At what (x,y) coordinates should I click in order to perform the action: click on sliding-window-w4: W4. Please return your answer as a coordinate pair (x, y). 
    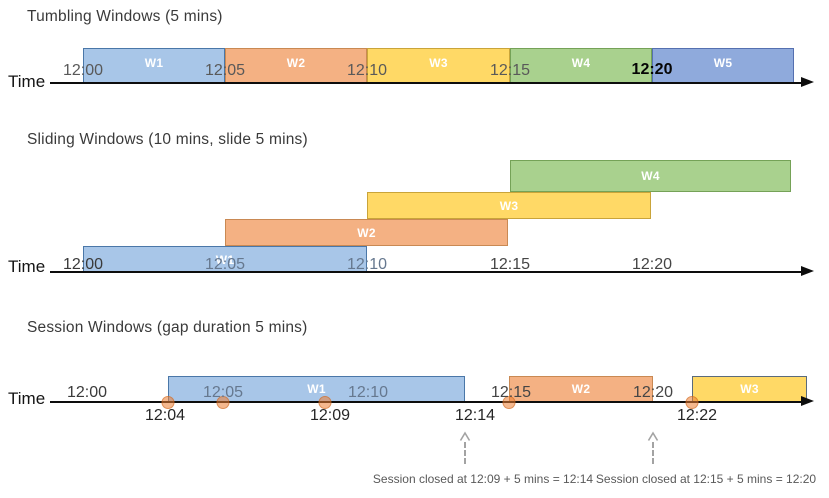
    Looking at the image, I should click on (650, 176).